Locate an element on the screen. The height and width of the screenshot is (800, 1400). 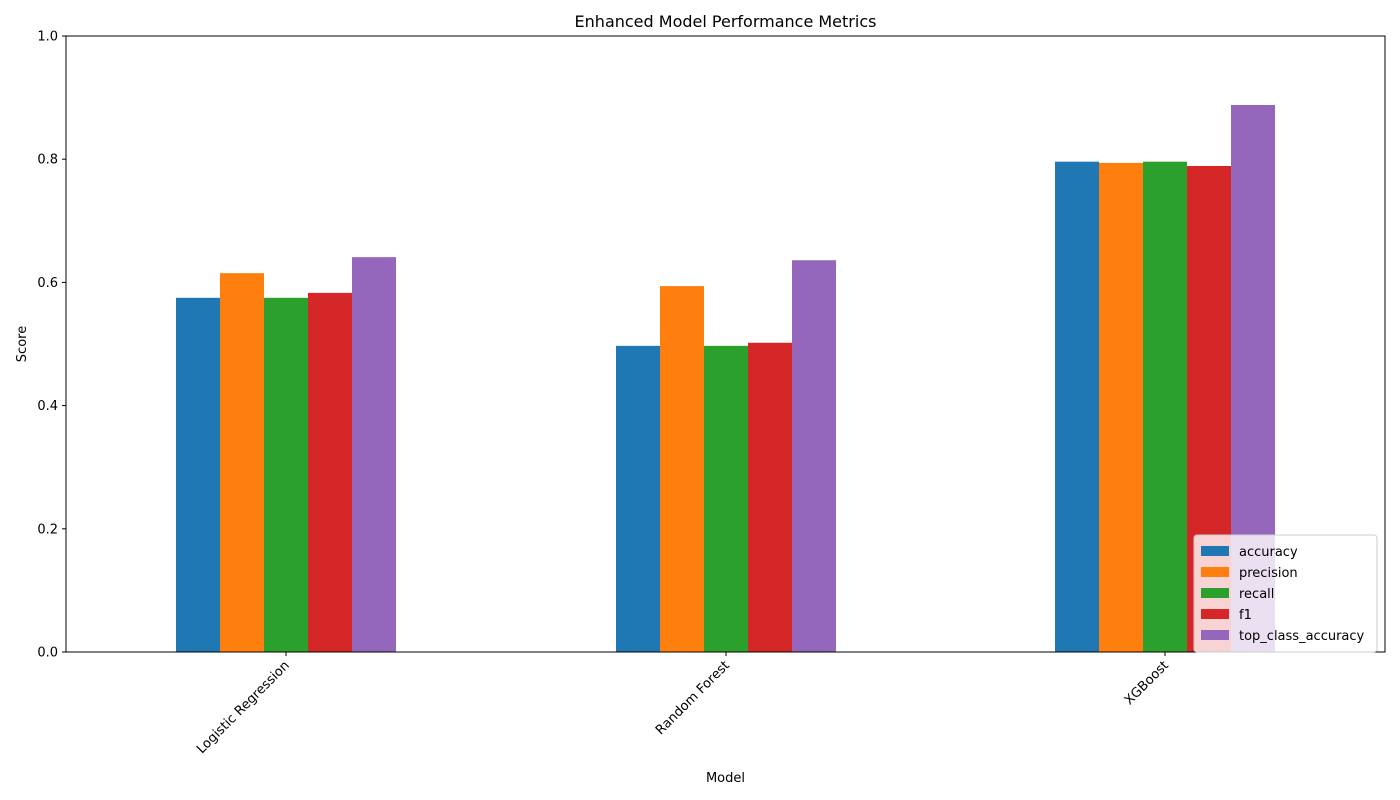
legend-label: top_class_accuracy is located at coordinates (1302, 636).